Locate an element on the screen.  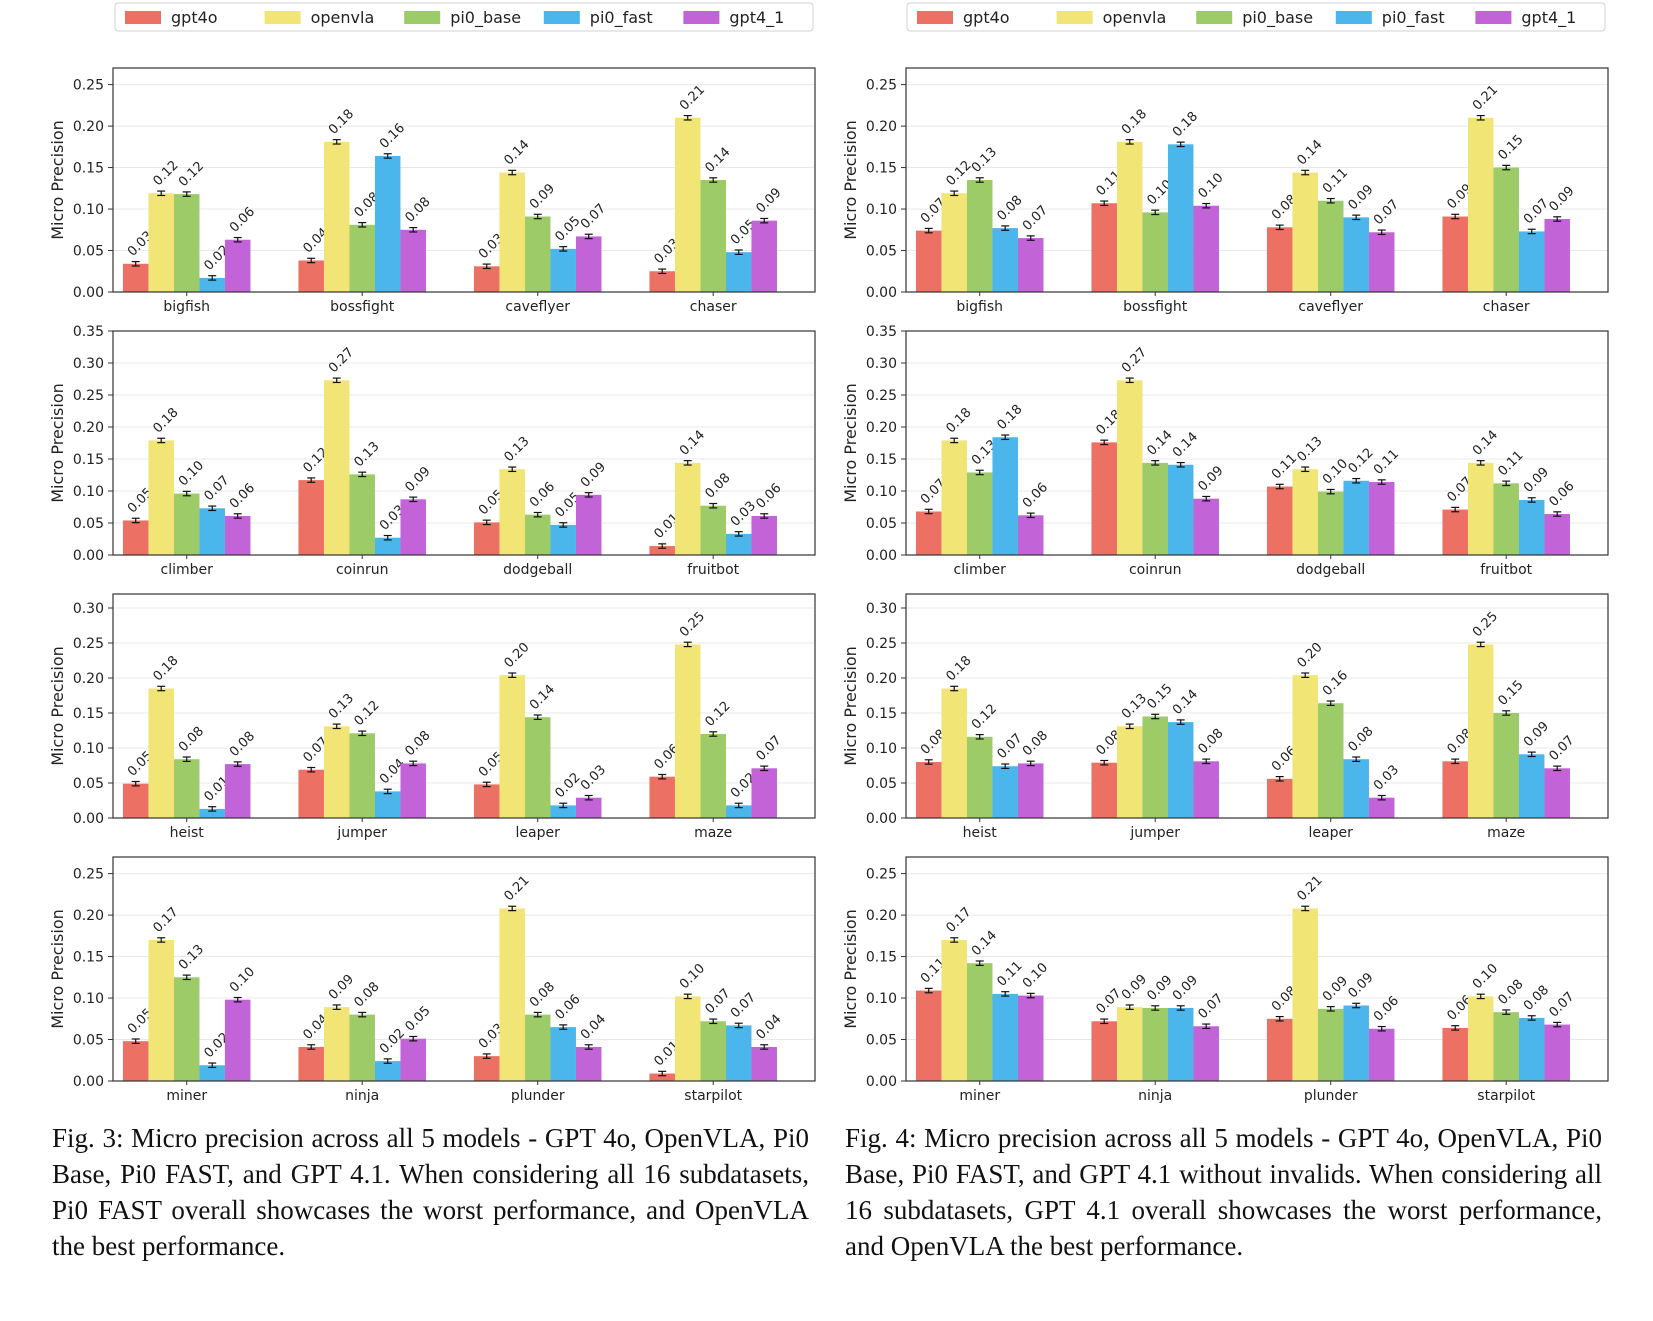
bar-pi0_fast-jumper is located at coordinates (387, 804).